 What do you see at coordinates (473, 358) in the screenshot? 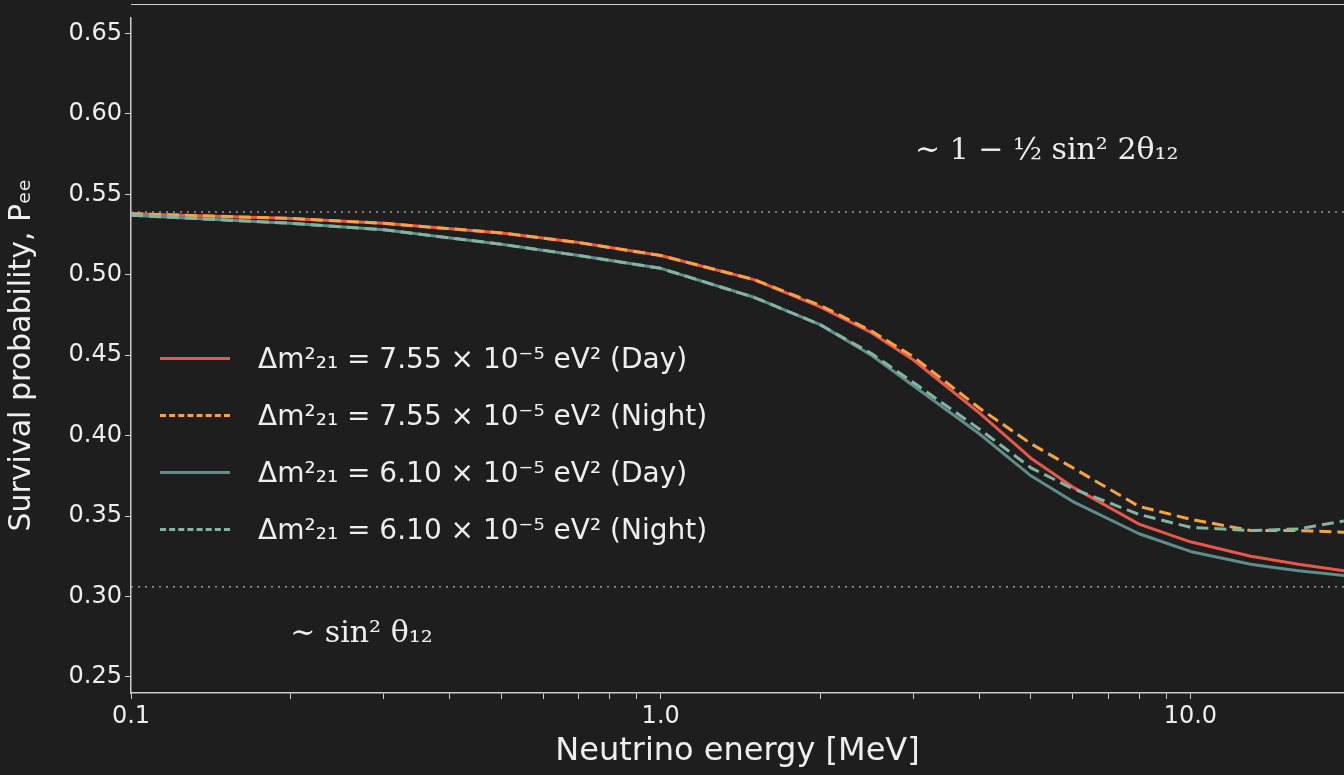
I see `legend-label: Δm²₂₁ = 7.55 × 10⁻⁵ eV² (Day)` at bounding box center [473, 358].